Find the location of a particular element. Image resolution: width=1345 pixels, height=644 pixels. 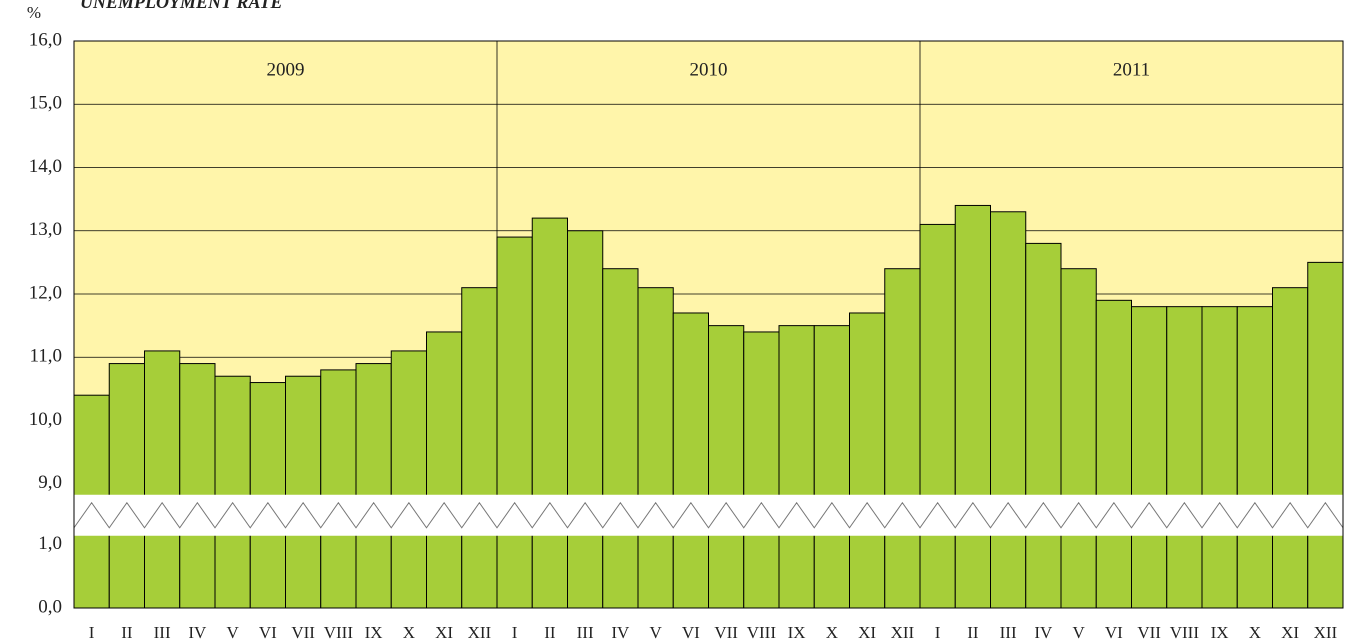

y-tick-label: 14,0 is located at coordinates (45, 166).